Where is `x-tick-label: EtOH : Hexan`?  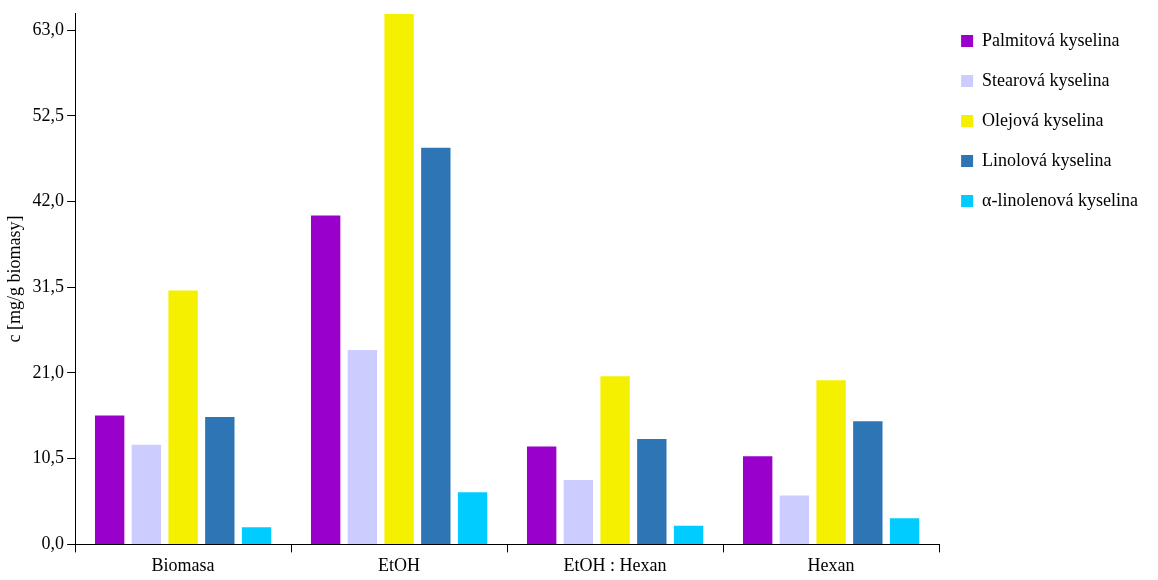 x-tick-label: EtOH : Hexan is located at coordinates (615, 564).